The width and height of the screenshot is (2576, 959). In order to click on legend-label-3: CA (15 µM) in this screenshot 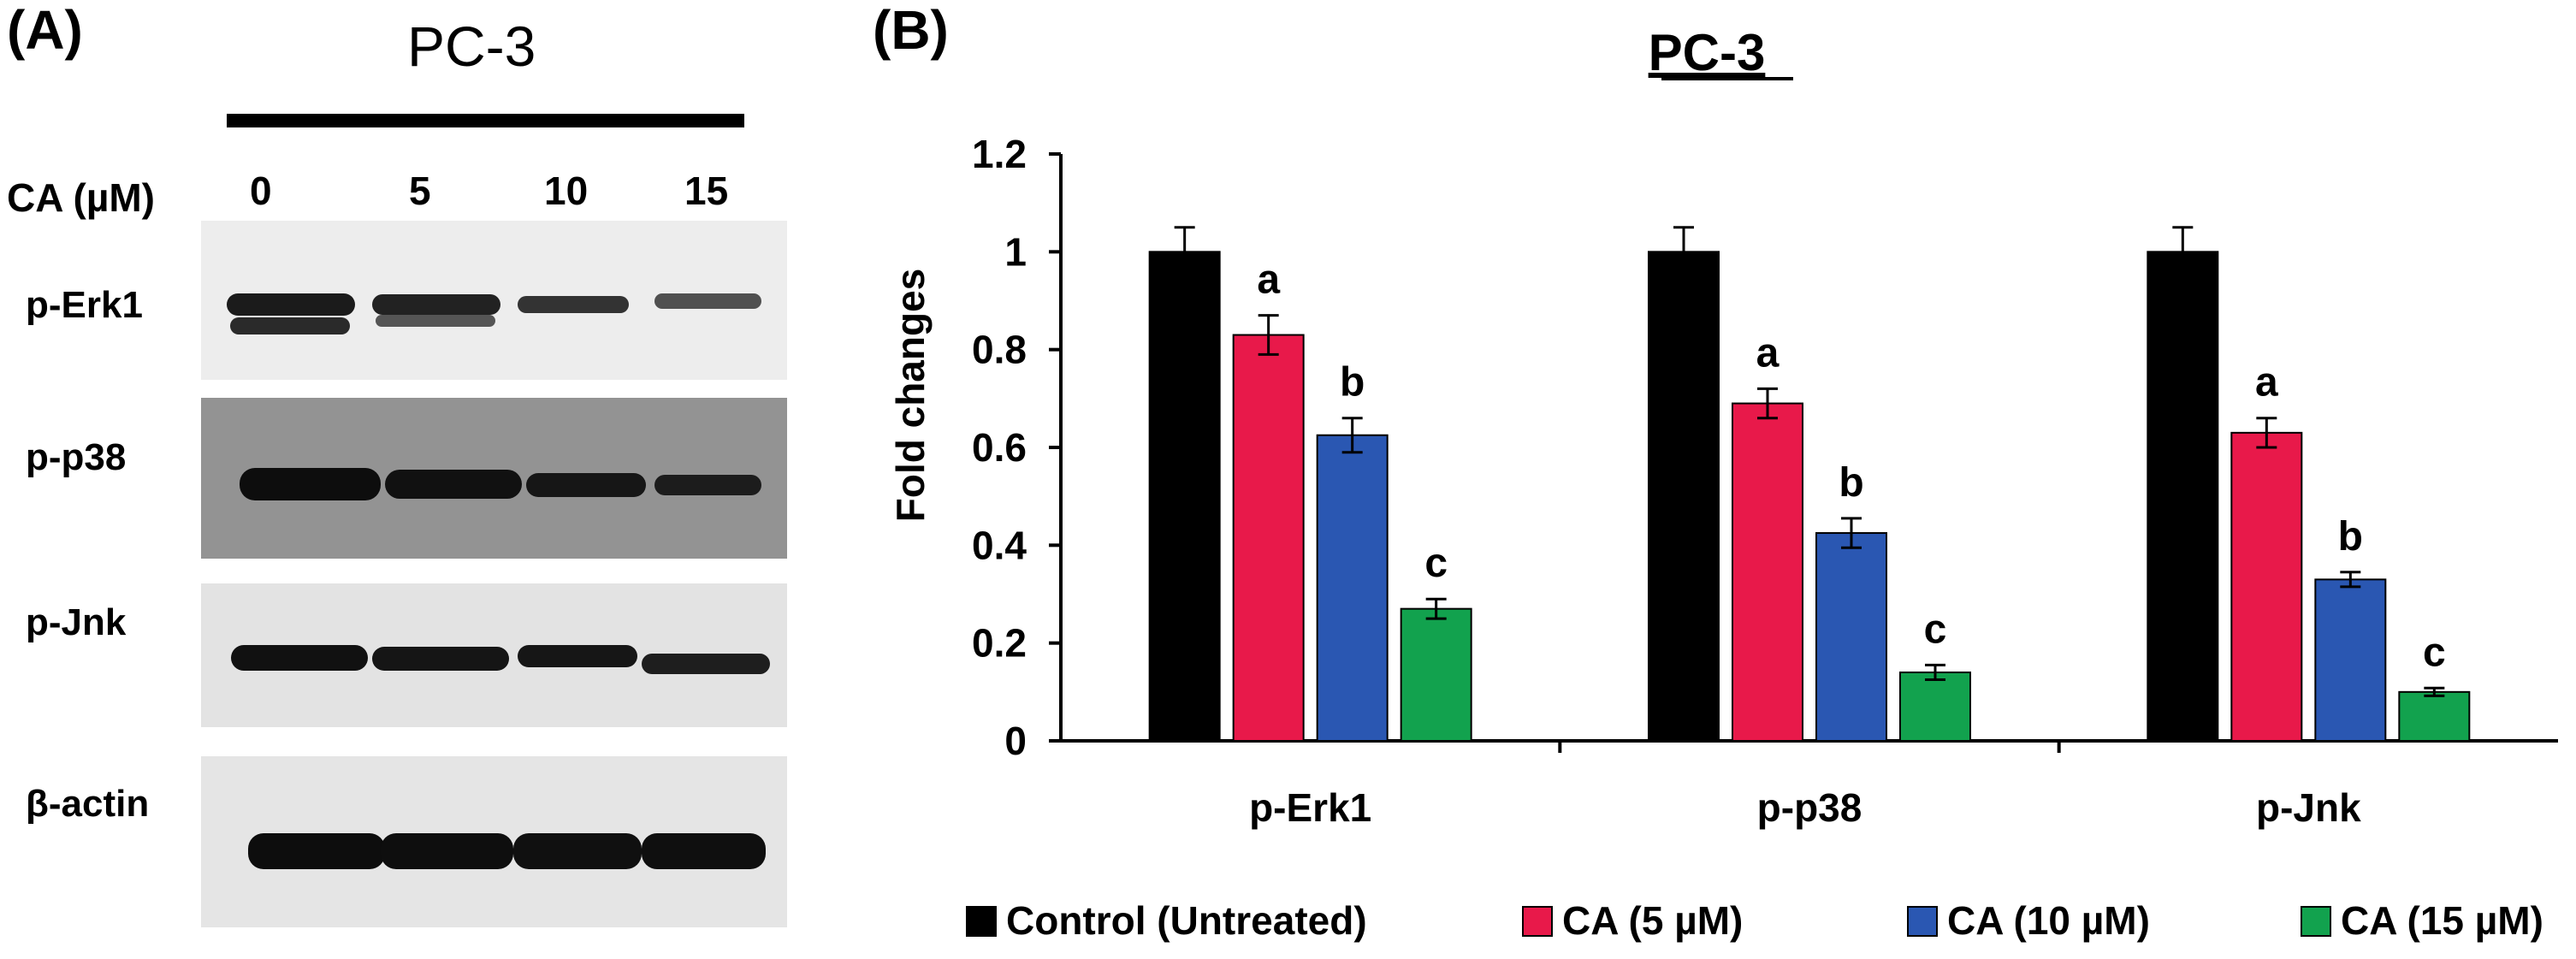, I will do `click(2442, 920)`.